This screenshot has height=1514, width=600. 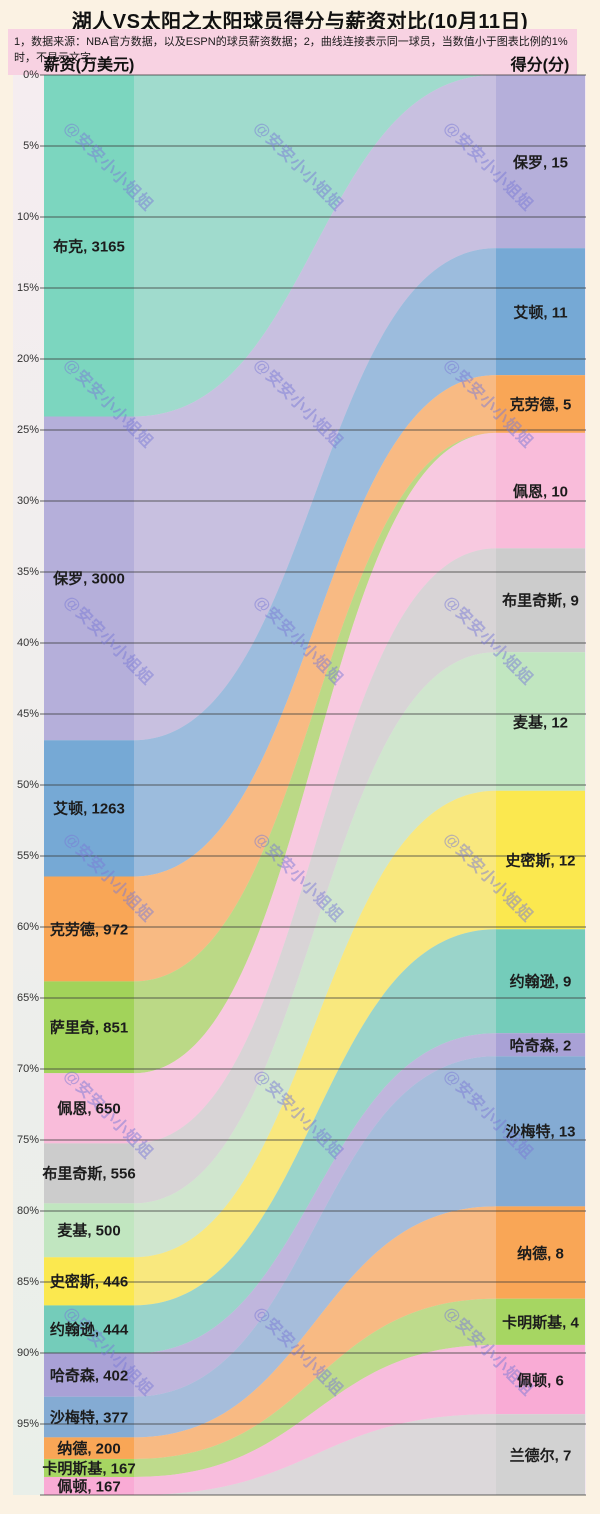 What do you see at coordinates (27, 1140) in the screenshot?
I see `axis-tick-label: 75%` at bounding box center [27, 1140].